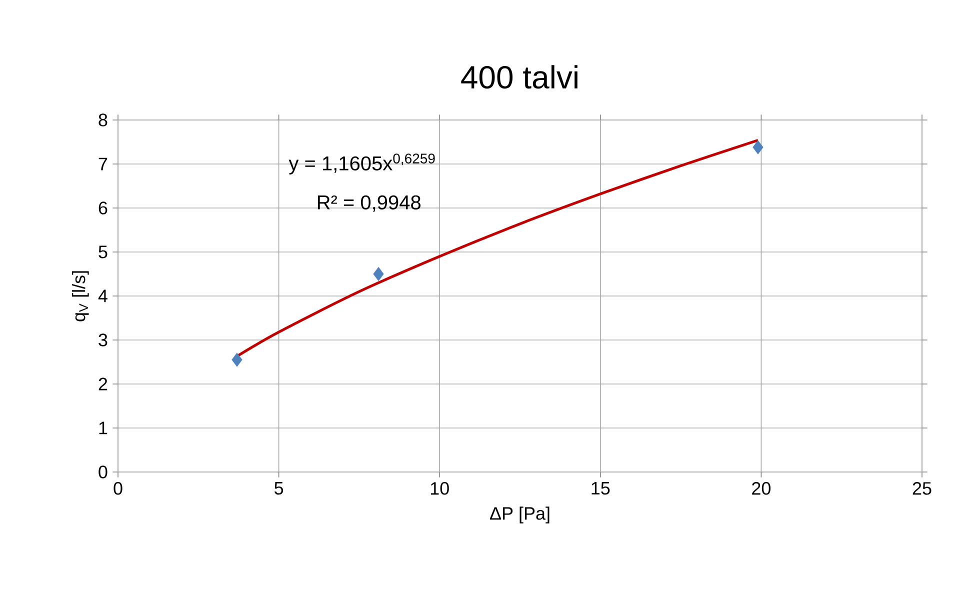  I want to click on x-tick-label: 15, so click(601, 488).